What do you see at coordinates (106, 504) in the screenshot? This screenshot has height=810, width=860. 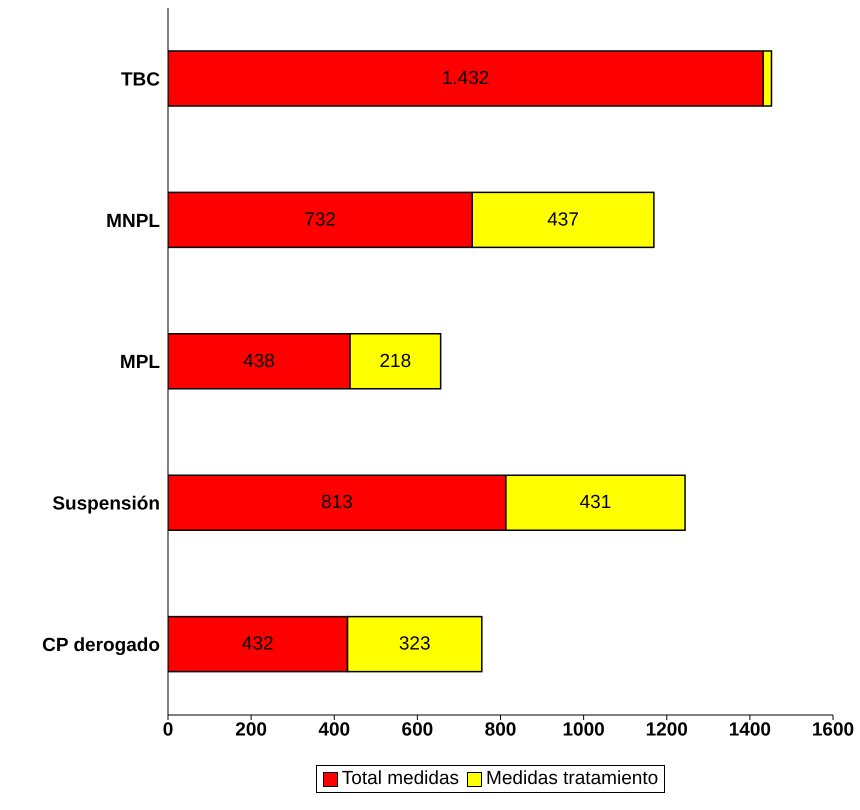 I see `y-tick-label: Suspensión` at bounding box center [106, 504].